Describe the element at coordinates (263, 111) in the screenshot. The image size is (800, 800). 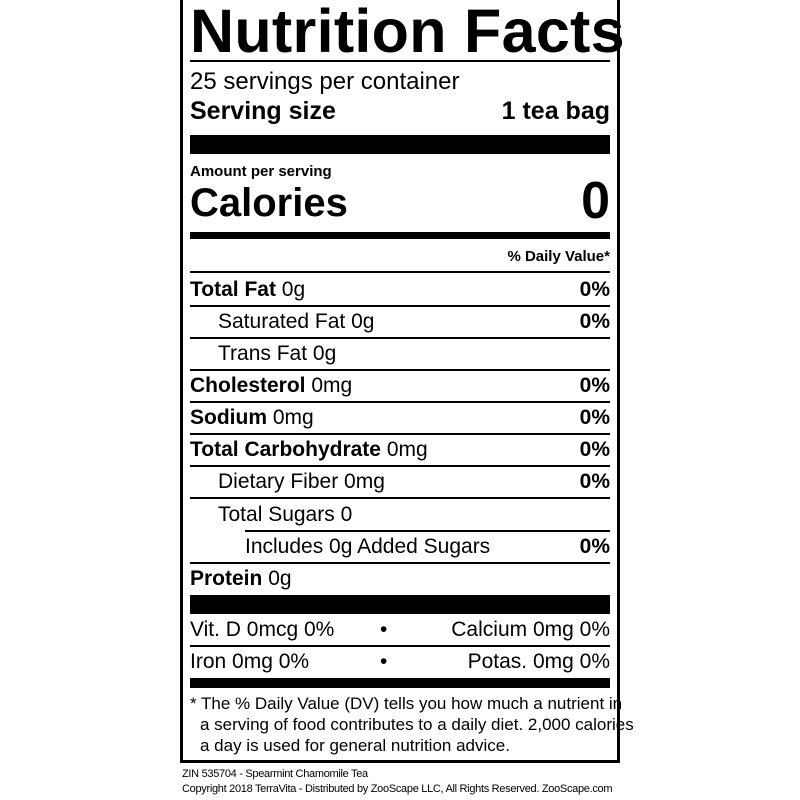
I see `serving-size-label: Serving size` at that location.